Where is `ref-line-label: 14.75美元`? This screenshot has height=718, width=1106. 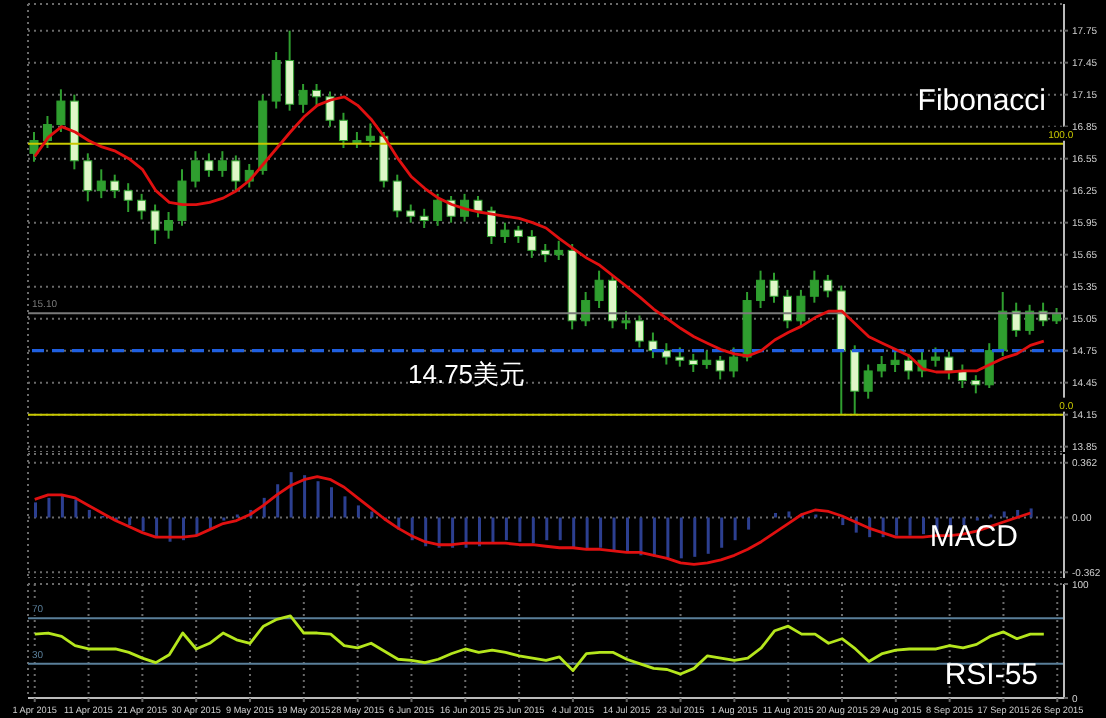
ref-line-label: 14.75美元 is located at coordinates (467, 373).